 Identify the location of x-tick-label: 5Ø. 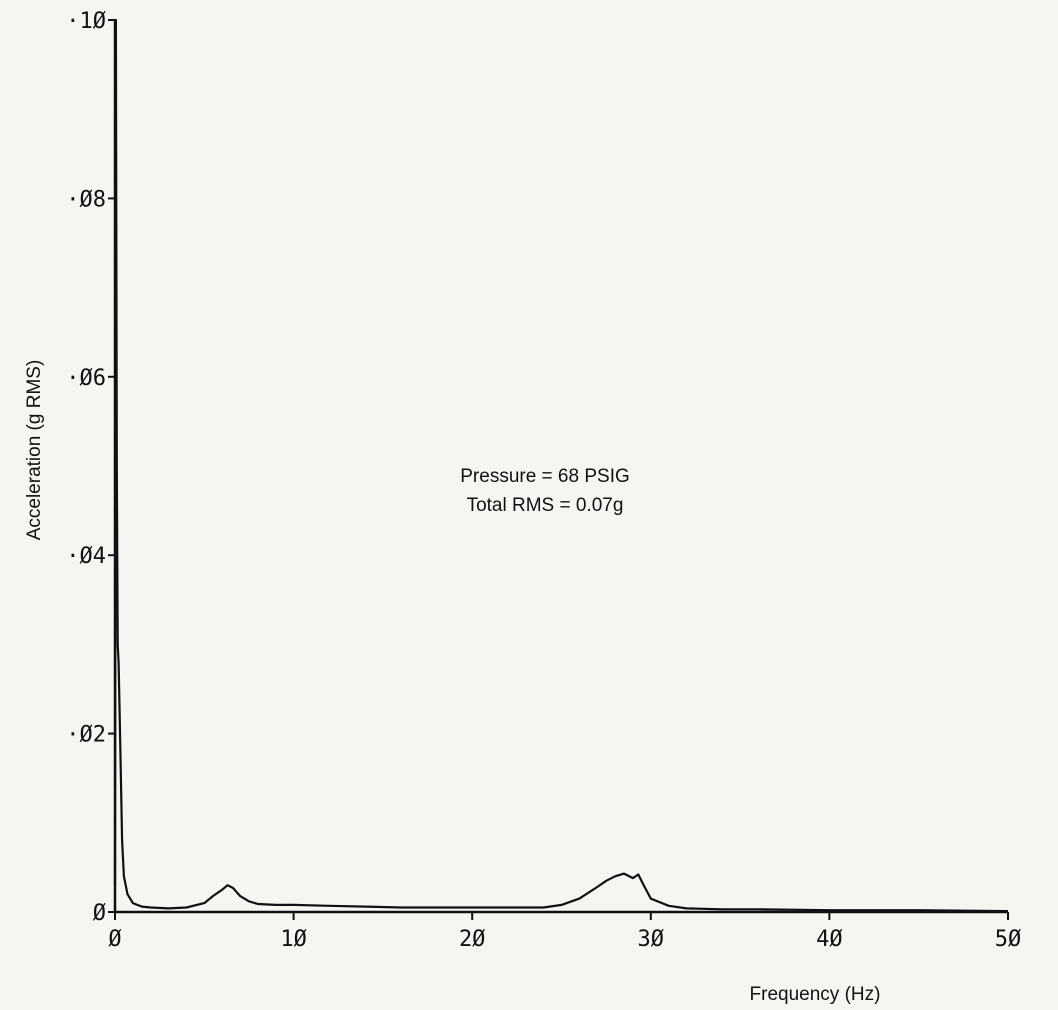
(1008, 939).